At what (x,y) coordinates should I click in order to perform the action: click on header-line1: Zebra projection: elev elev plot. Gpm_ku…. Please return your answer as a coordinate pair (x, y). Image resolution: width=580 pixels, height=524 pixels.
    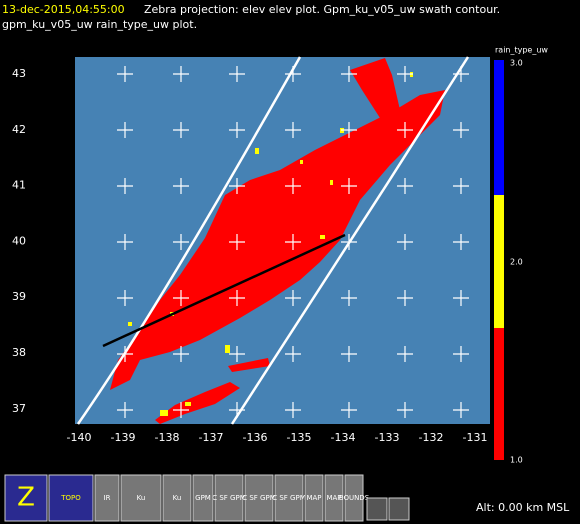
    Looking at the image, I should click on (322, 9).